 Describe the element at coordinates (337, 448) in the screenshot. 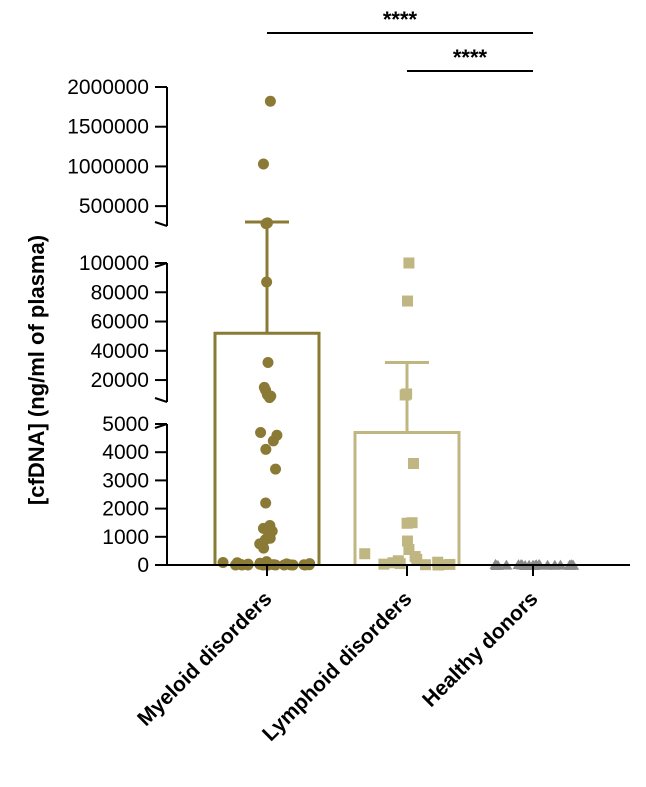

I see `bars-layer` at that location.